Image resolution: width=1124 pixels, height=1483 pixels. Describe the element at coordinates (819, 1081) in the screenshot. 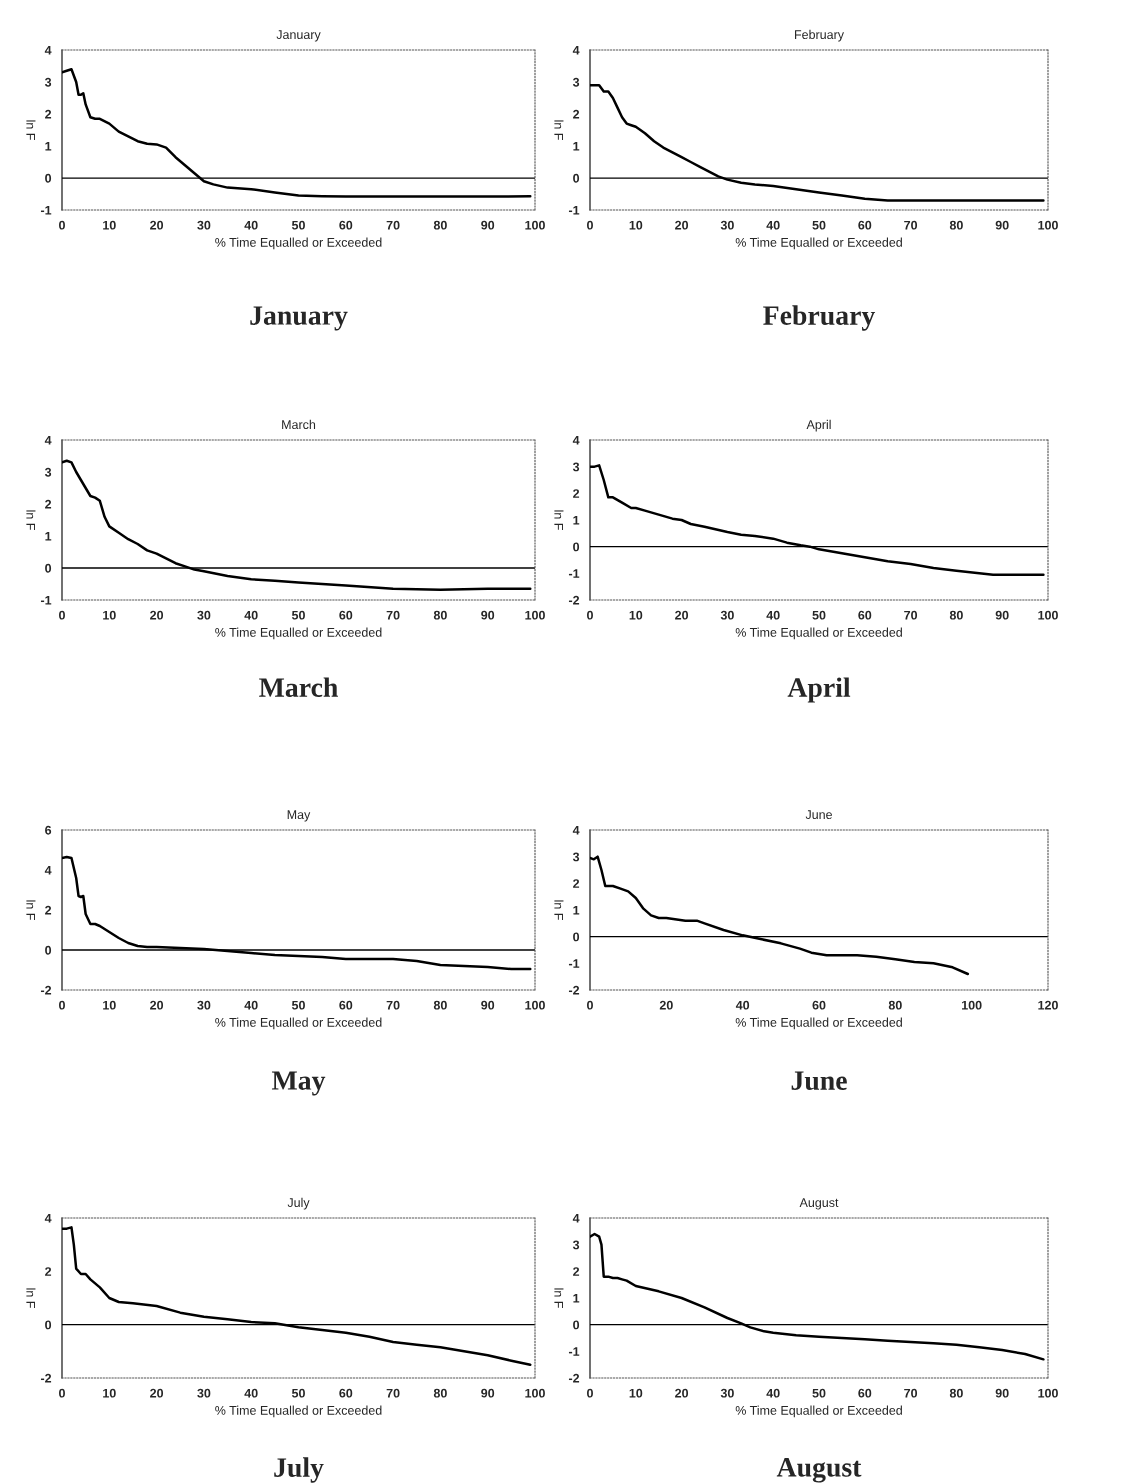

I see `text: June` at that location.